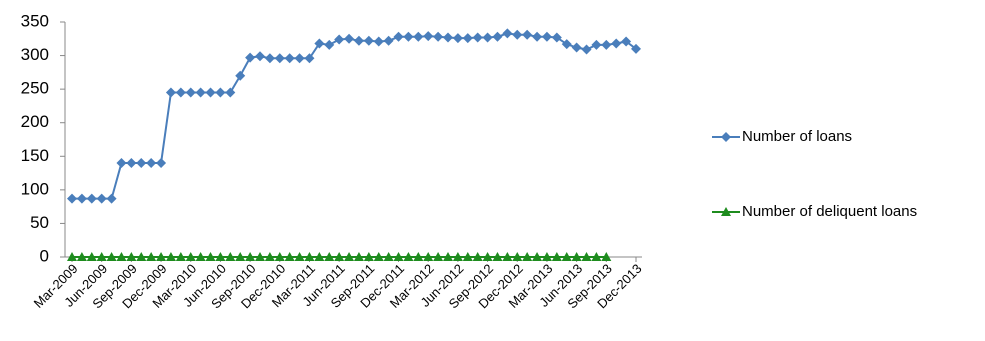  I want to click on legend-label: Number of deliquent loans, so click(829, 211).